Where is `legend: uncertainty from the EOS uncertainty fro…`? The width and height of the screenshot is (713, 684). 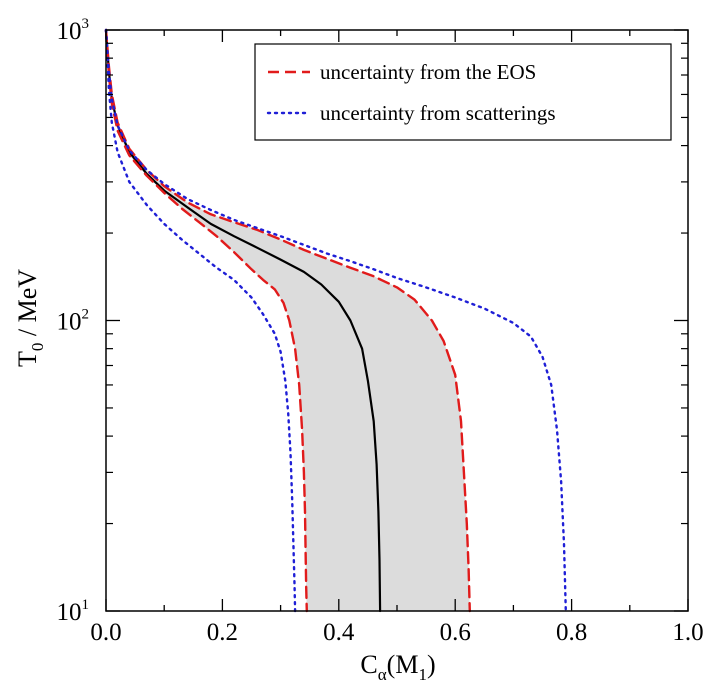
legend: uncertainty from the EOS uncertainty fro… is located at coordinates (463, 92).